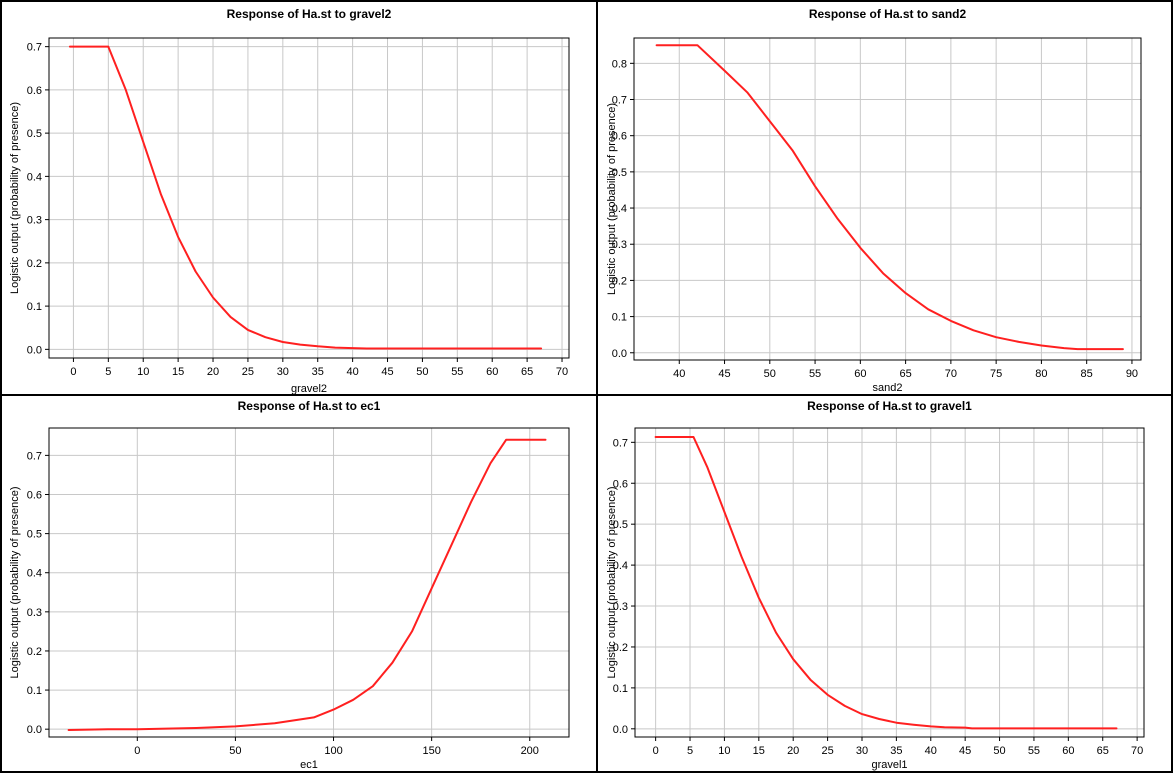 This screenshot has width=1173, height=773. What do you see at coordinates (34, 91) in the screenshot?
I see `chart0-ytick-label-6: 0.6` at bounding box center [34, 91].